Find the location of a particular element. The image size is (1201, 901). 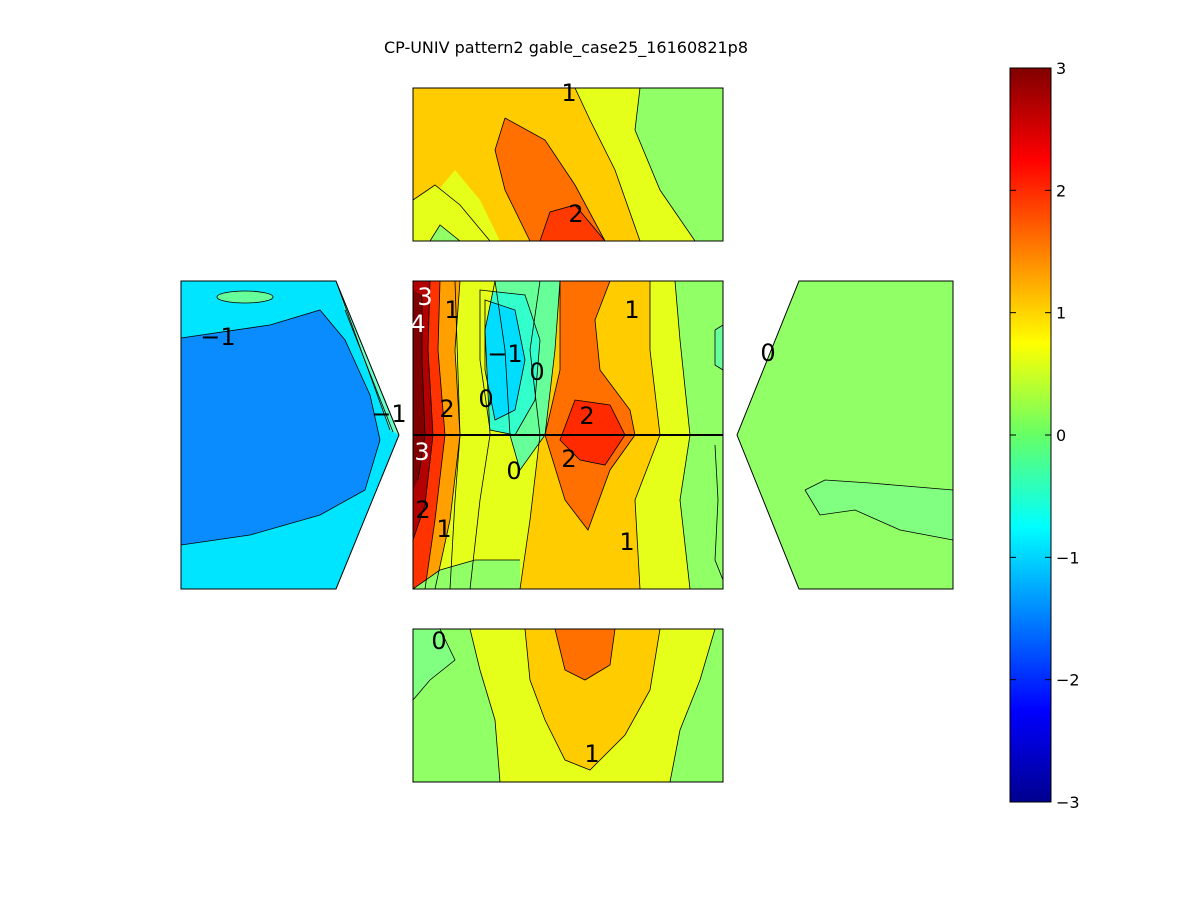

bottom-face-contour-lines is located at coordinates (564, 705).